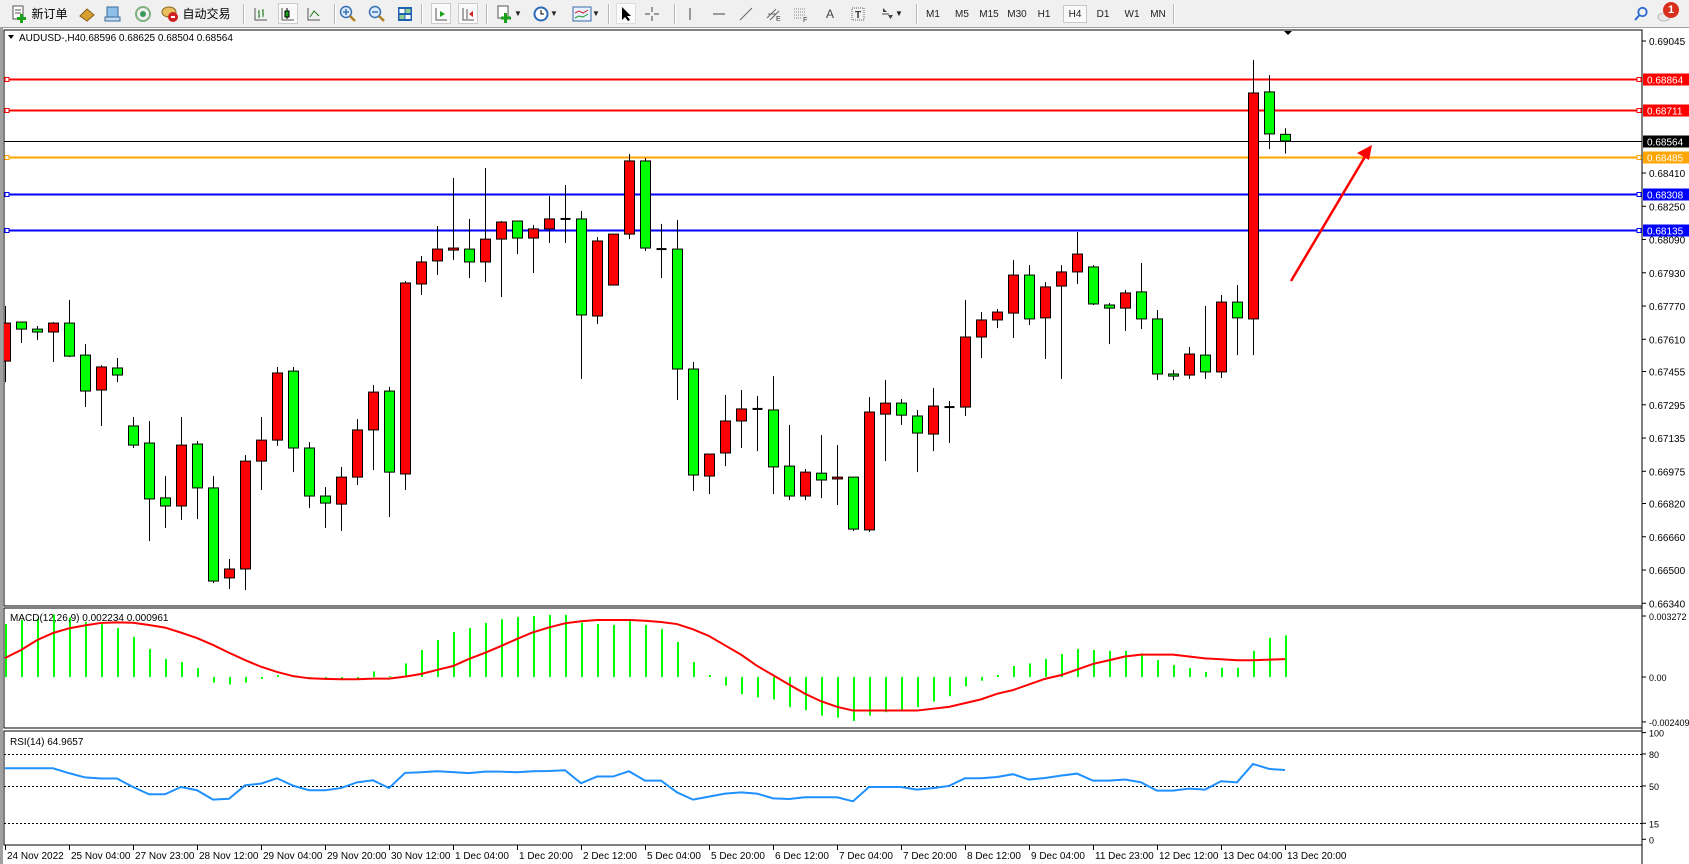  I want to click on signals-button, so click(143, 13).